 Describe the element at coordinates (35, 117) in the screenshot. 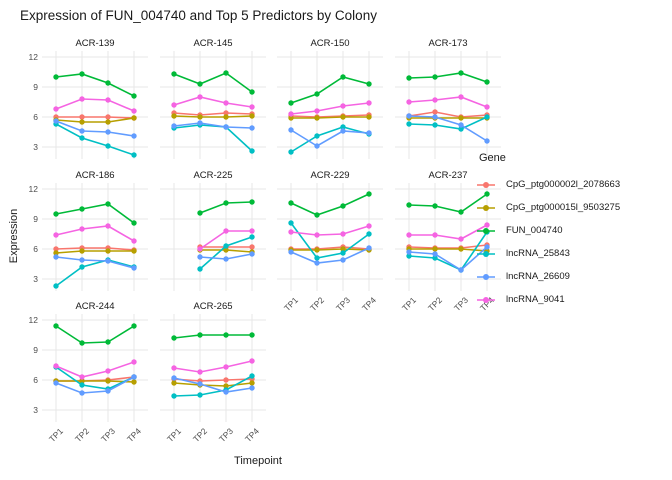

I see `y-tick-label: 6` at that location.